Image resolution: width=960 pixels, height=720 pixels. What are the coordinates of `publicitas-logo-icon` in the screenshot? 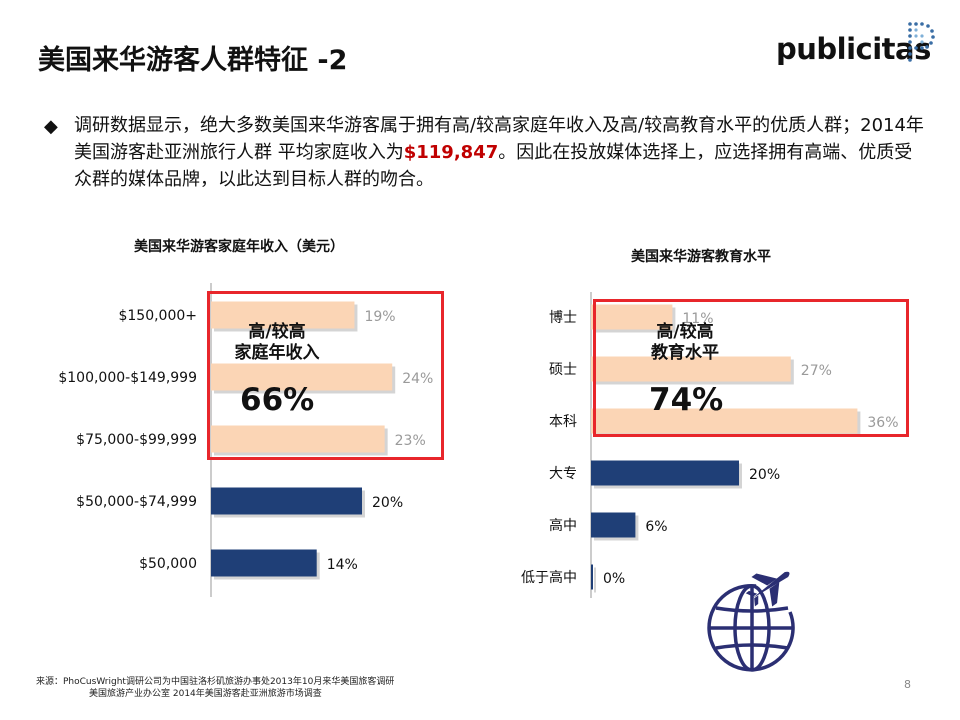 It's located at (921, 42).